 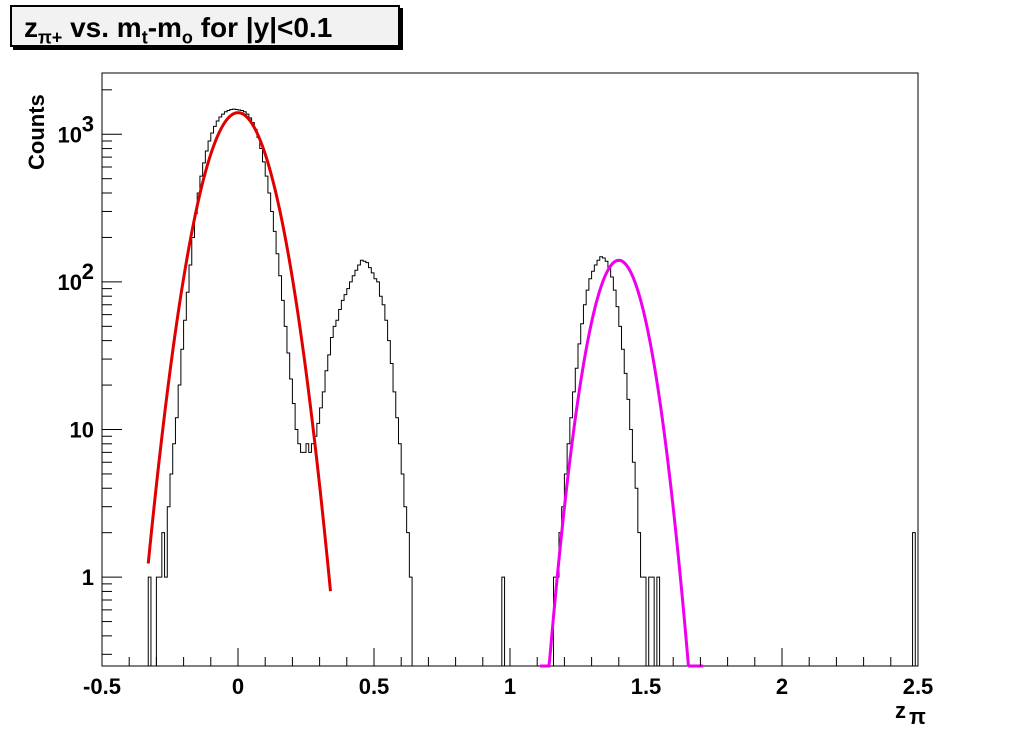 I want to click on x-tick-label: -0.5, so click(x=102, y=686).